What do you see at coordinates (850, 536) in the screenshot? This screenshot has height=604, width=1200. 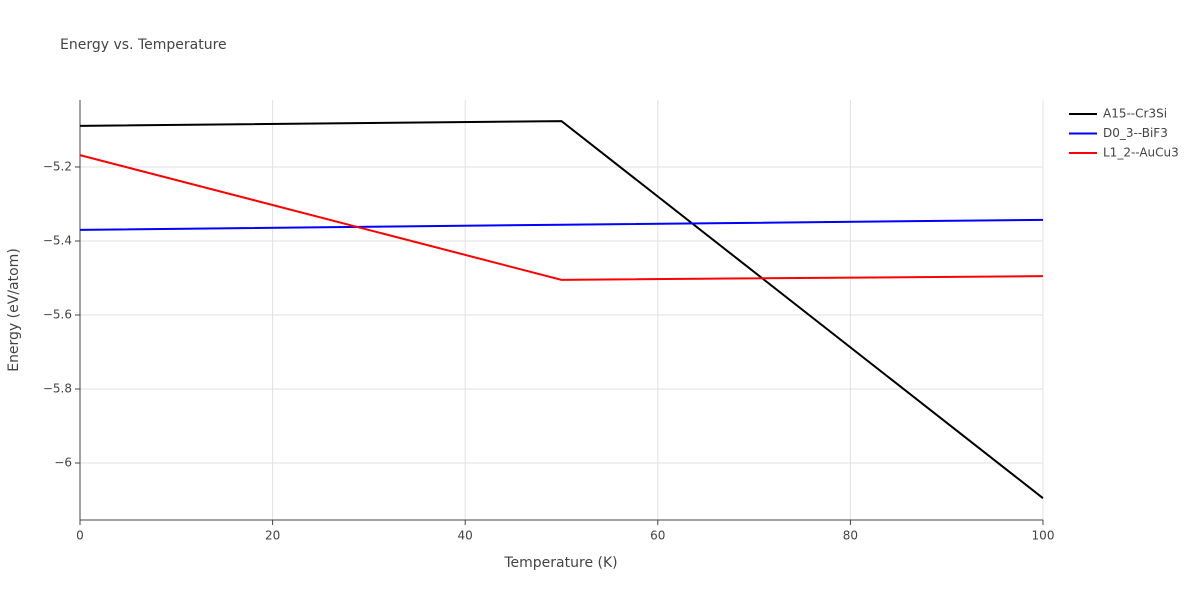 I see `x-tick-label: 80` at bounding box center [850, 536].